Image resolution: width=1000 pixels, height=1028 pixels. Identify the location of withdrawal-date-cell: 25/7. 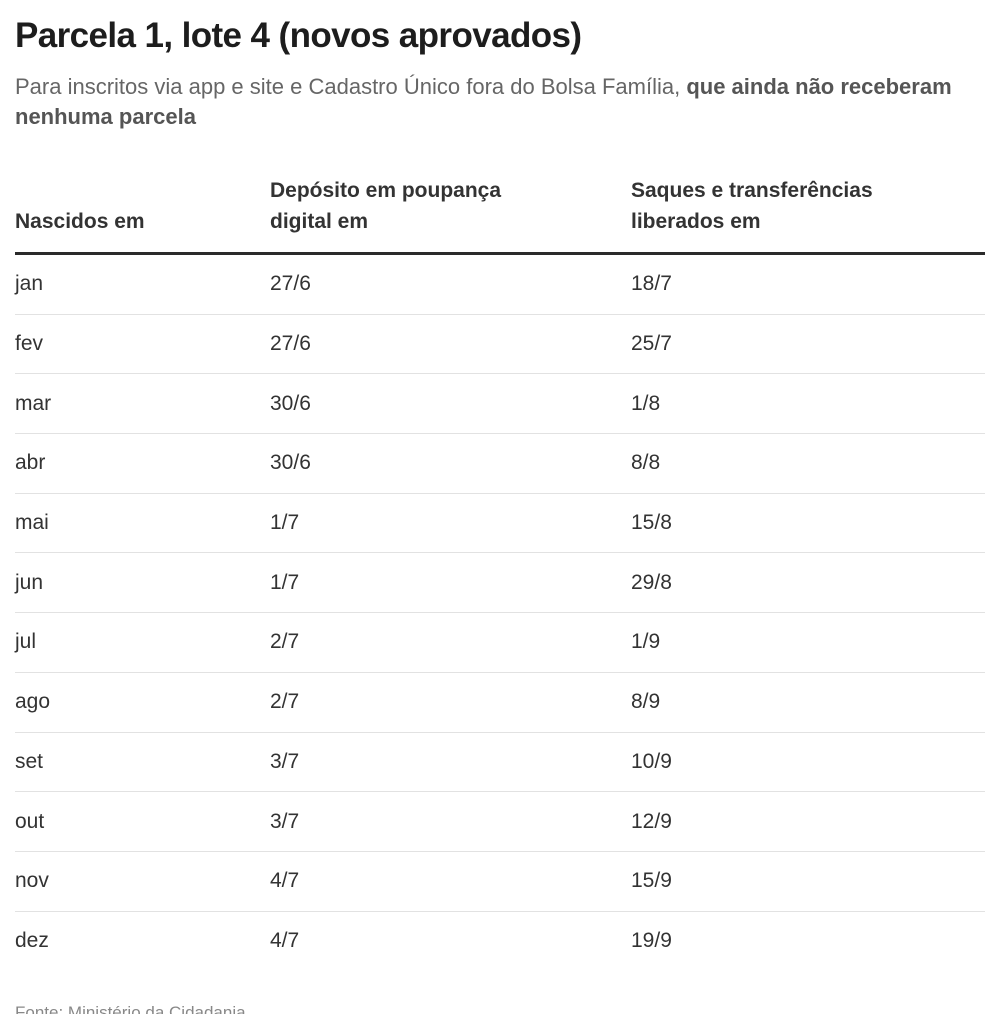
(651, 344).